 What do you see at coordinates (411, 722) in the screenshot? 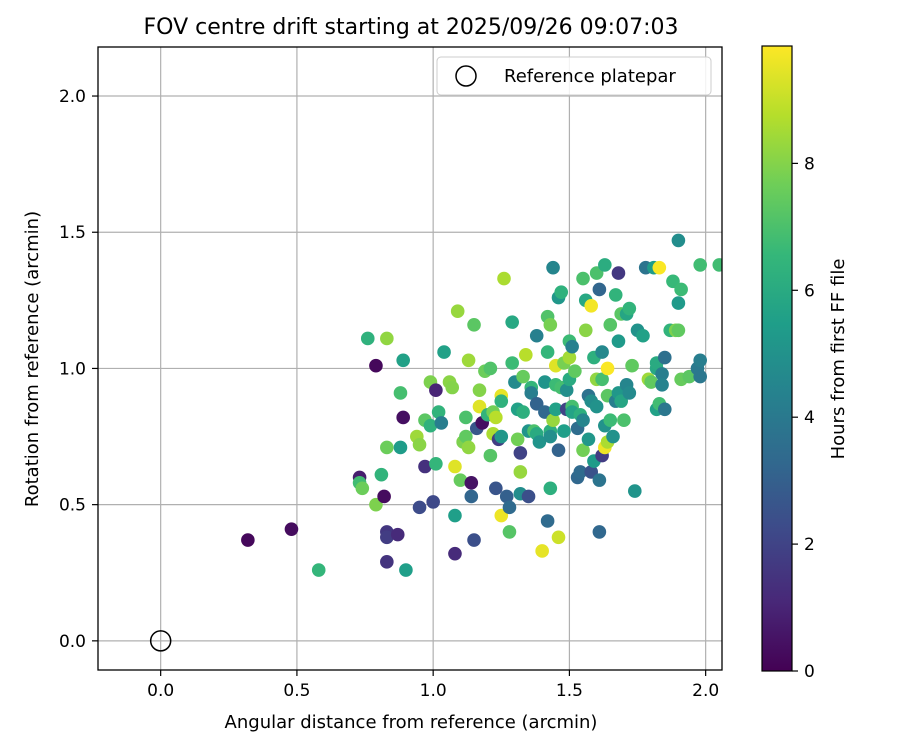
I see `x-axis-label: Angular distance from reference (arcmin)` at bounding box center [411, 722].